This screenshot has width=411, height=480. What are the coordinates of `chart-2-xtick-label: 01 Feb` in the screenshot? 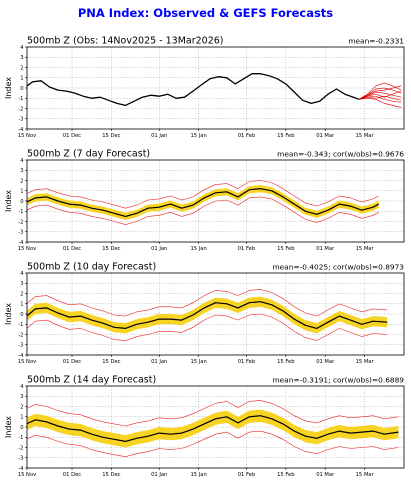 It's located at (247, 249).